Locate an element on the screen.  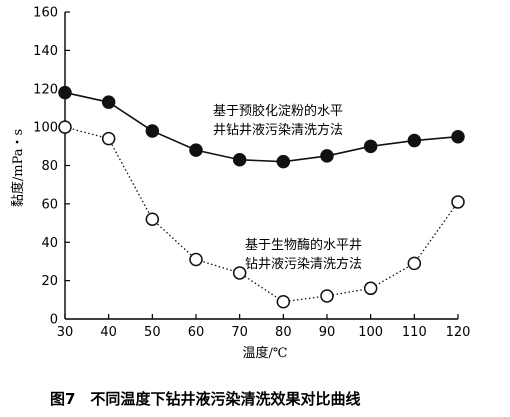
y-tick-label: 80 is located at coordinates (49, 166).